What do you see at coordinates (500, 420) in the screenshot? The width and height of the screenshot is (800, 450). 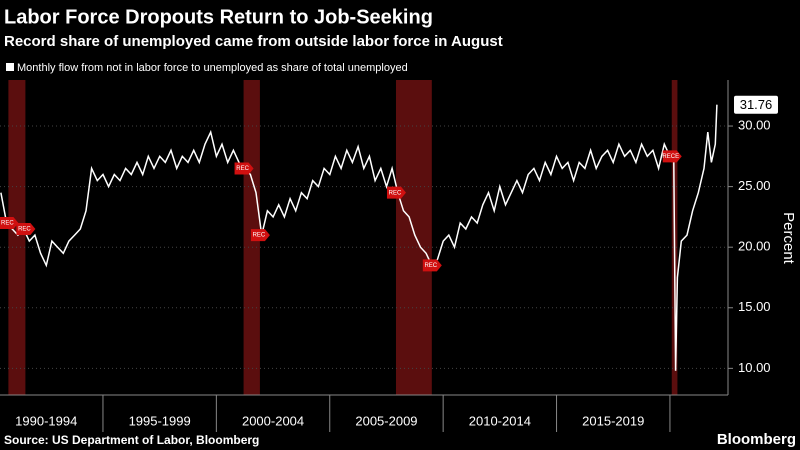 I see `x-tick-label: 2010-2014` at bounding box center [500, 420].